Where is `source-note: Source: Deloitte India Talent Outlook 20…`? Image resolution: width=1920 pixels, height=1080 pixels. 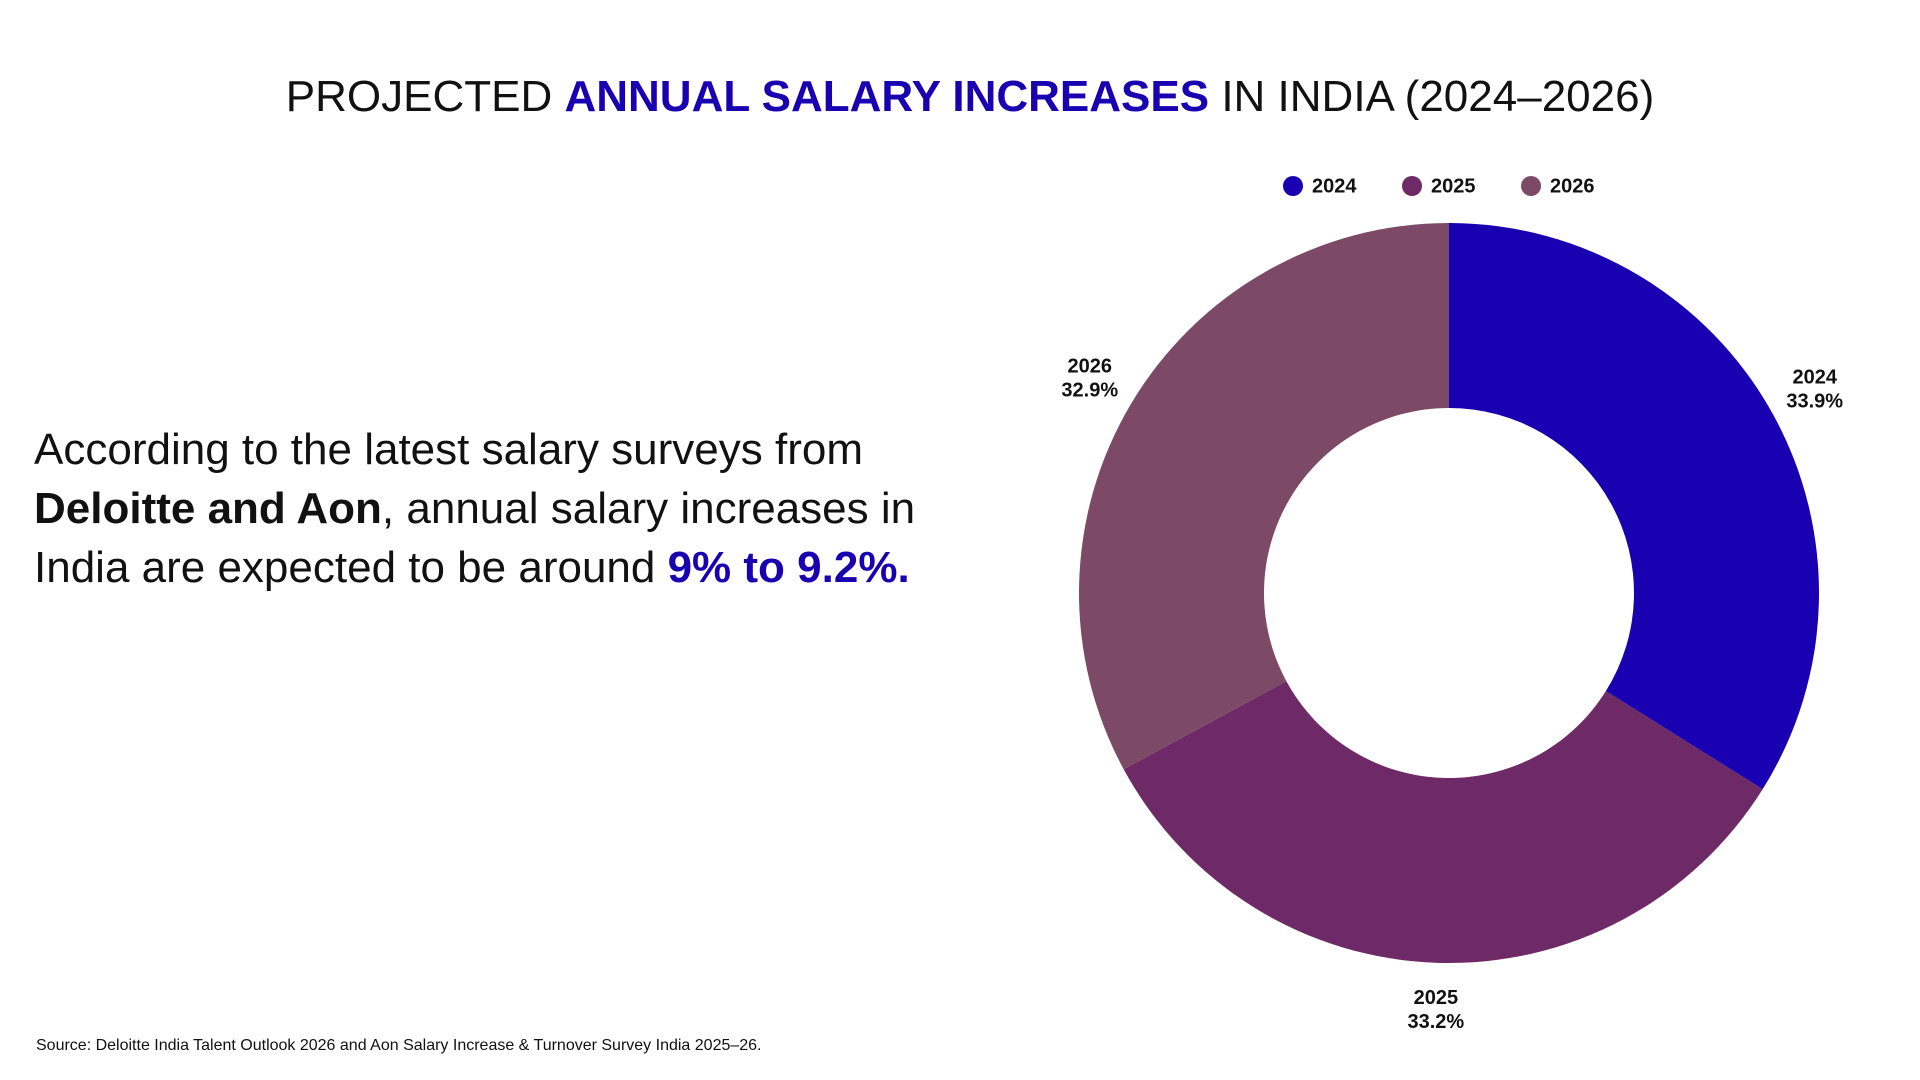 source-note: Source: Deloitte India Talent Outlook 20… is located at coordinates (399, 1045).